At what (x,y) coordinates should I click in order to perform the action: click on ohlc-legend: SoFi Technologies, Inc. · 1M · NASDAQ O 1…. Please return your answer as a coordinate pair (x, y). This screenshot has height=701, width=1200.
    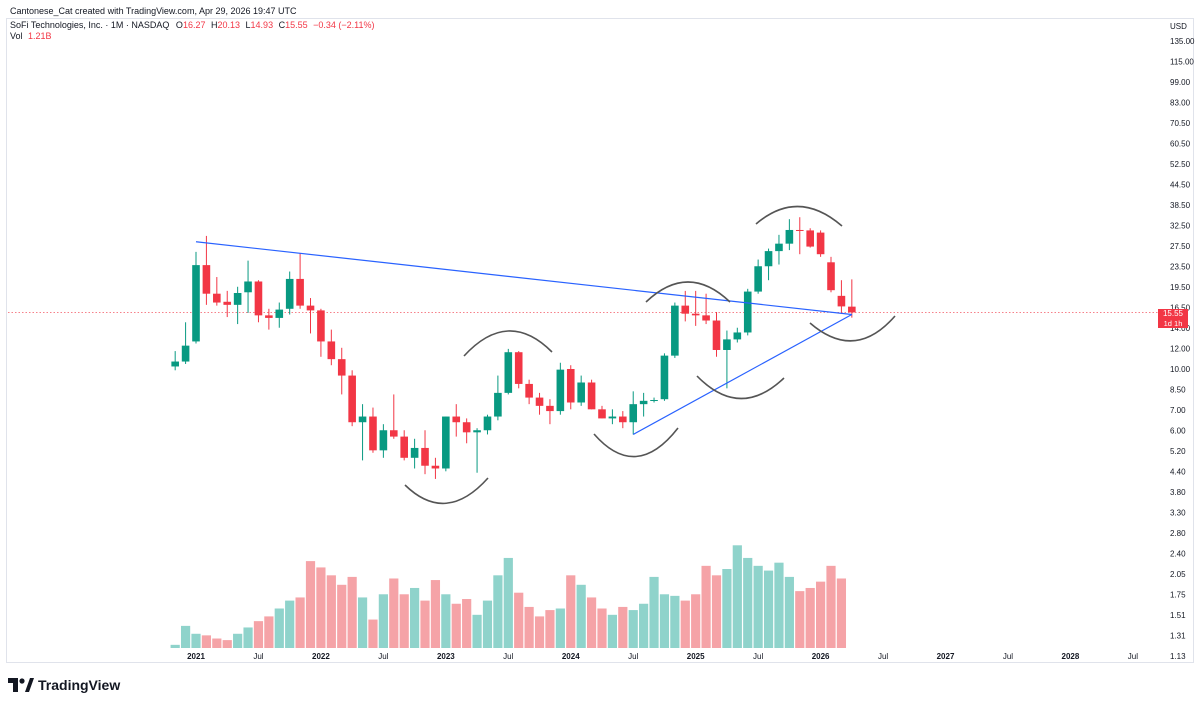
    Looking at the image, I should click on (192, 25).